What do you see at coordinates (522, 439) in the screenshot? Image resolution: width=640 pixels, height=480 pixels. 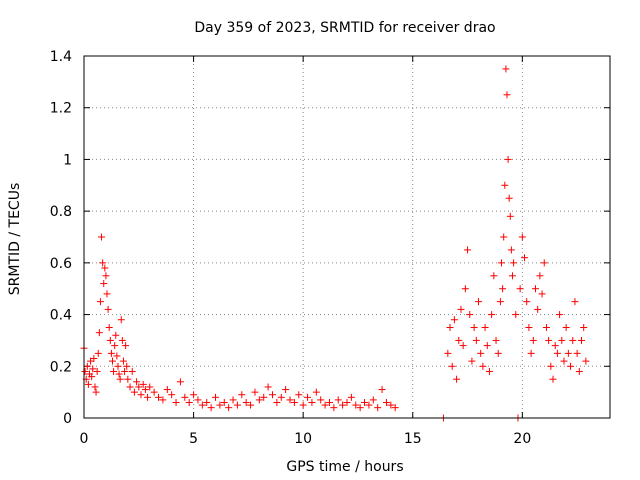 I see `x-tick-label: 20` at bounding box center [522, 439].